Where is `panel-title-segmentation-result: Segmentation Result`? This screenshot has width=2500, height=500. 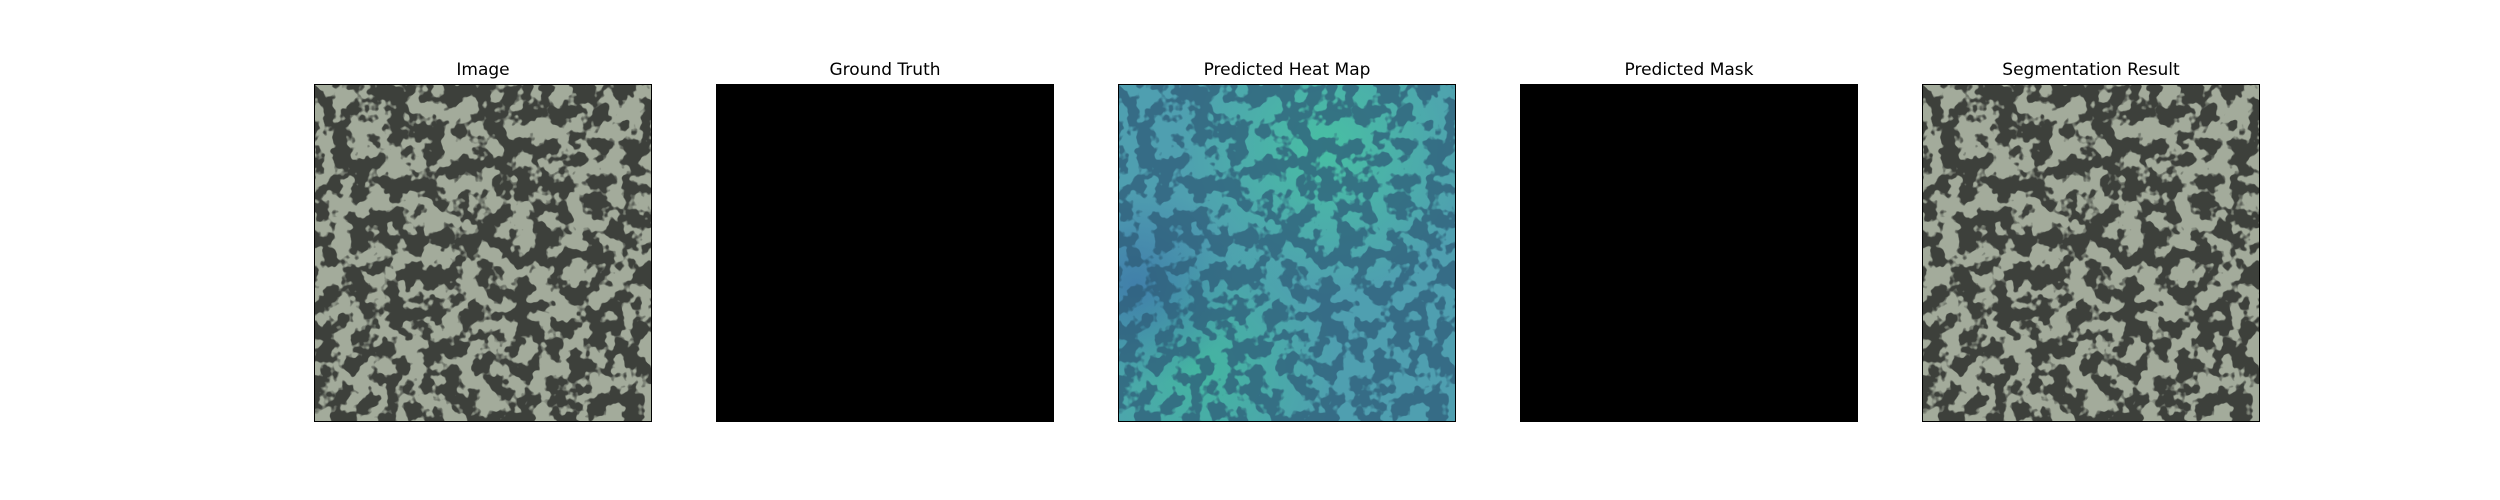 panel-title-segmentation-result: Segmentation Result is located at coordinates (2091, 70).